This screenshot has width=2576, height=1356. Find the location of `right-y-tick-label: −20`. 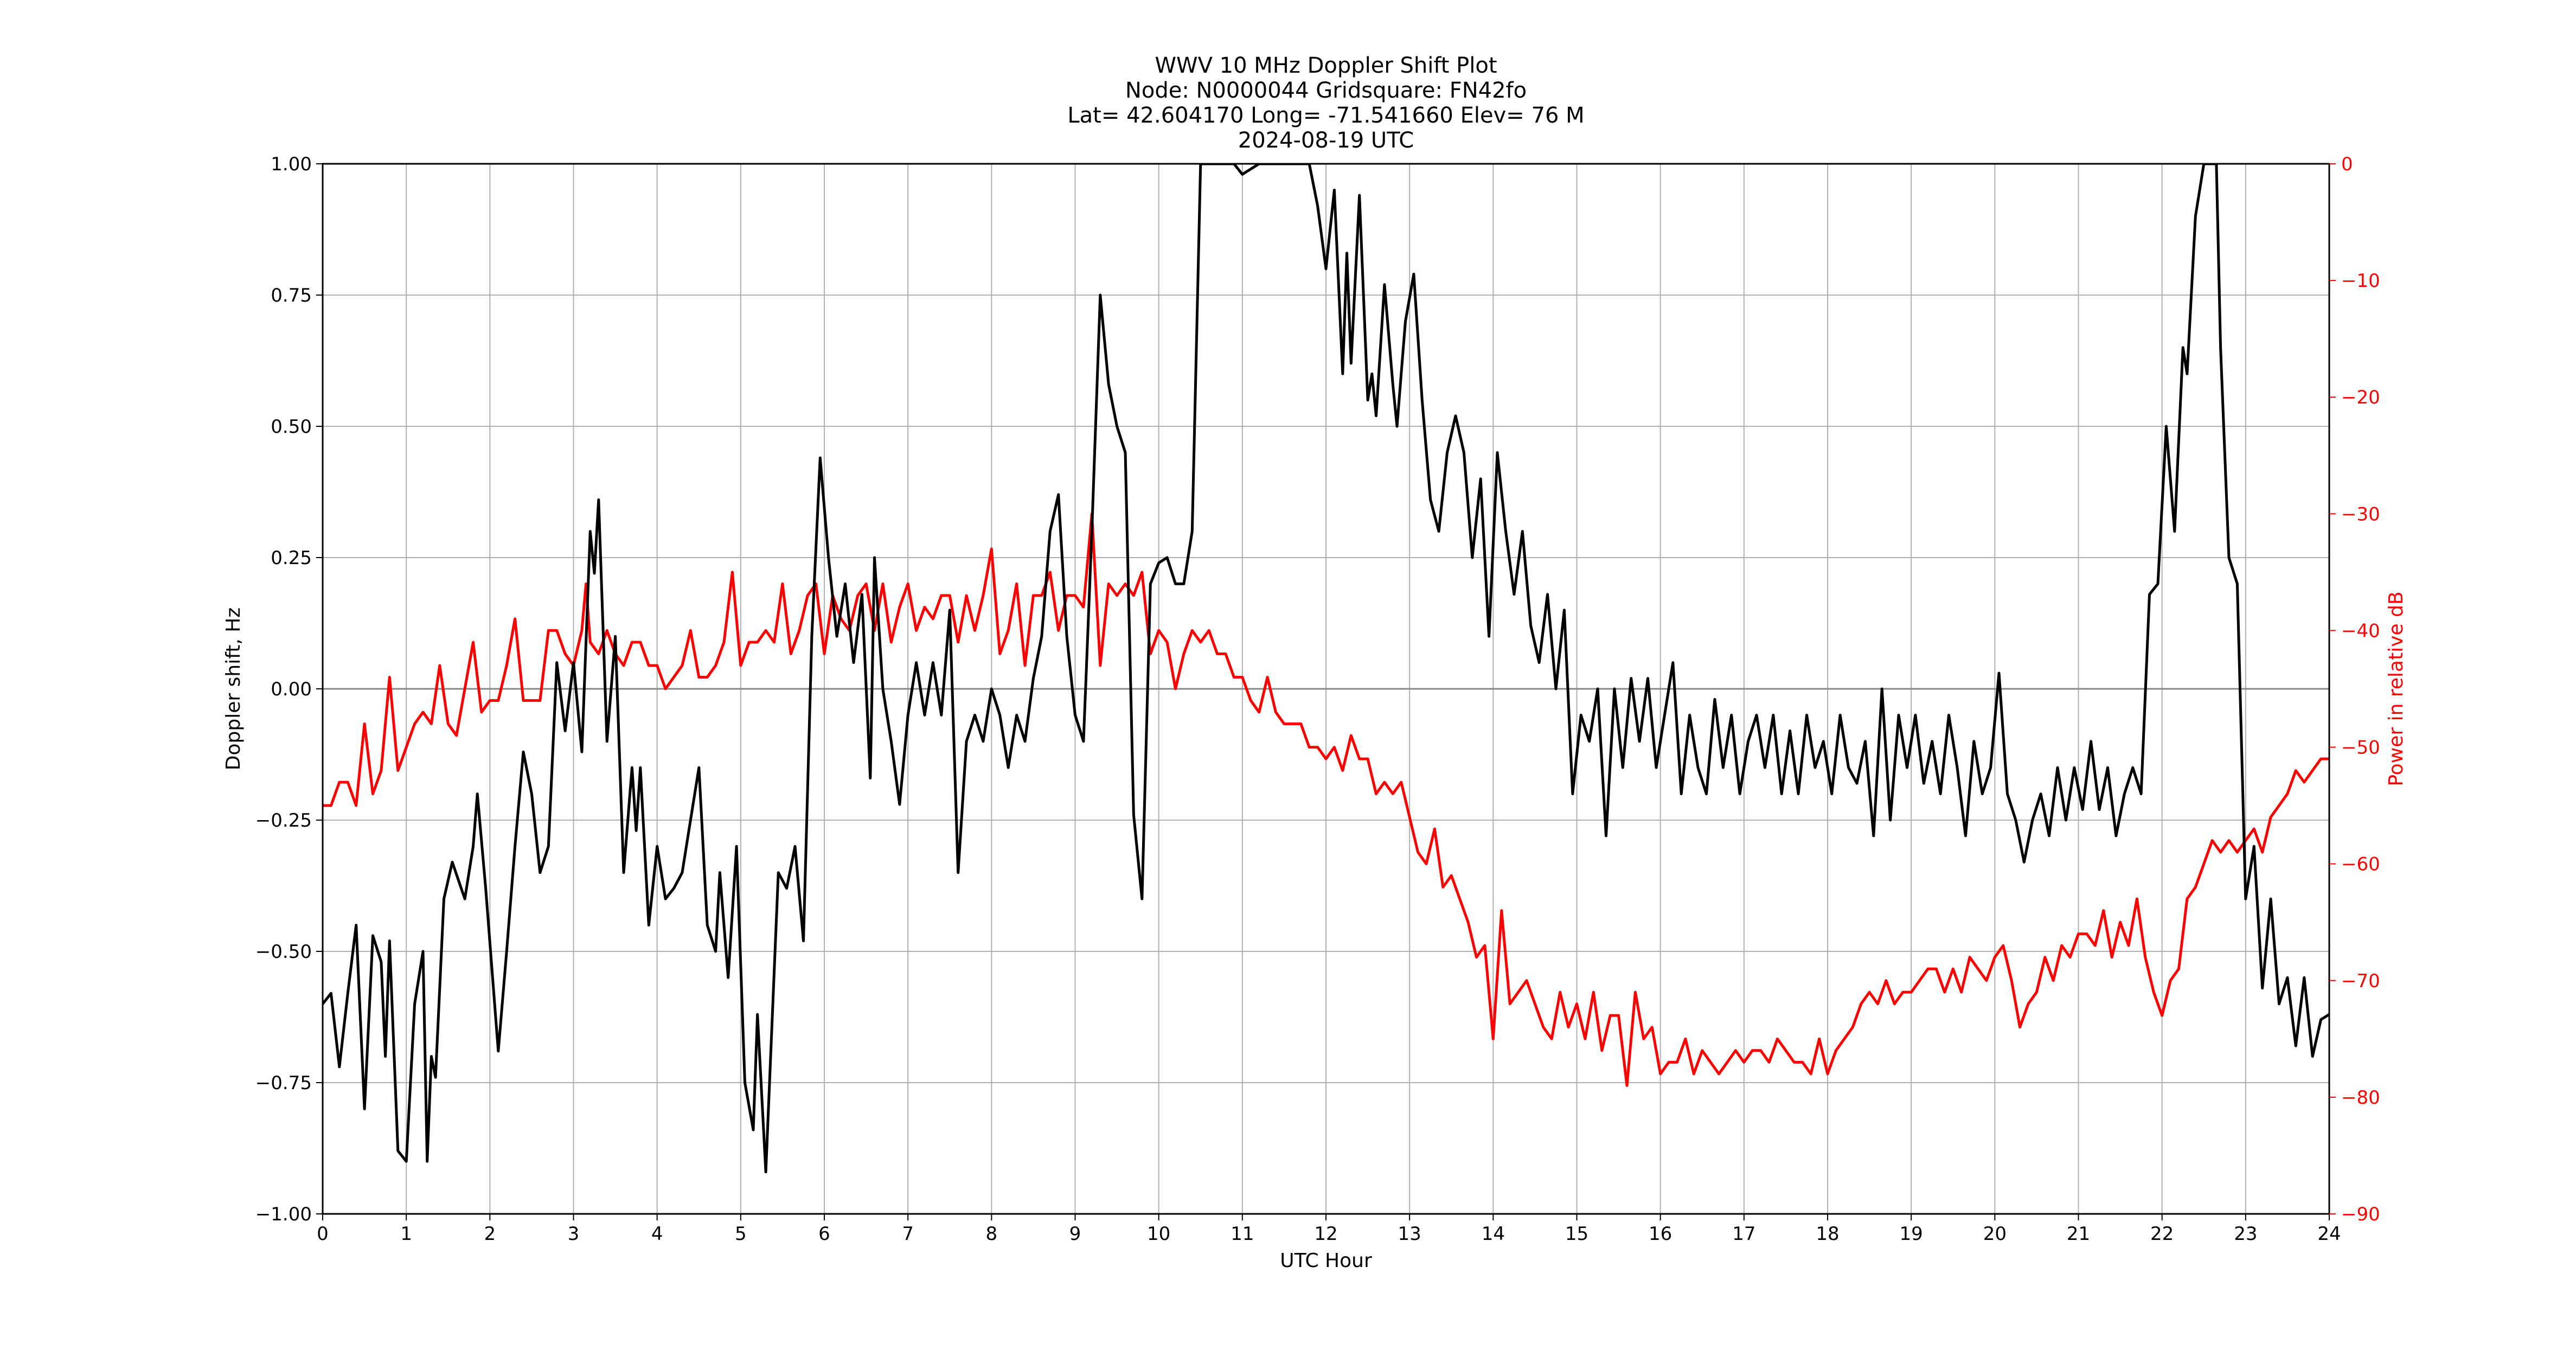

right-y-tick-label: −20 is located at coordinates (2360, 397).